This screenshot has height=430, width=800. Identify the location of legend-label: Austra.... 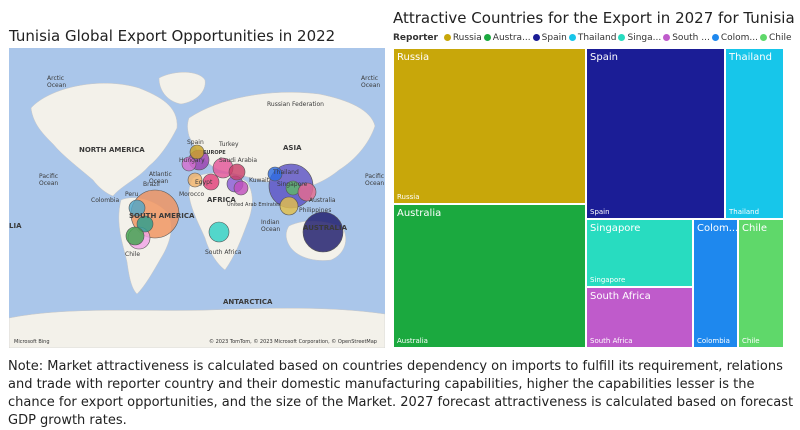
(511, 38).